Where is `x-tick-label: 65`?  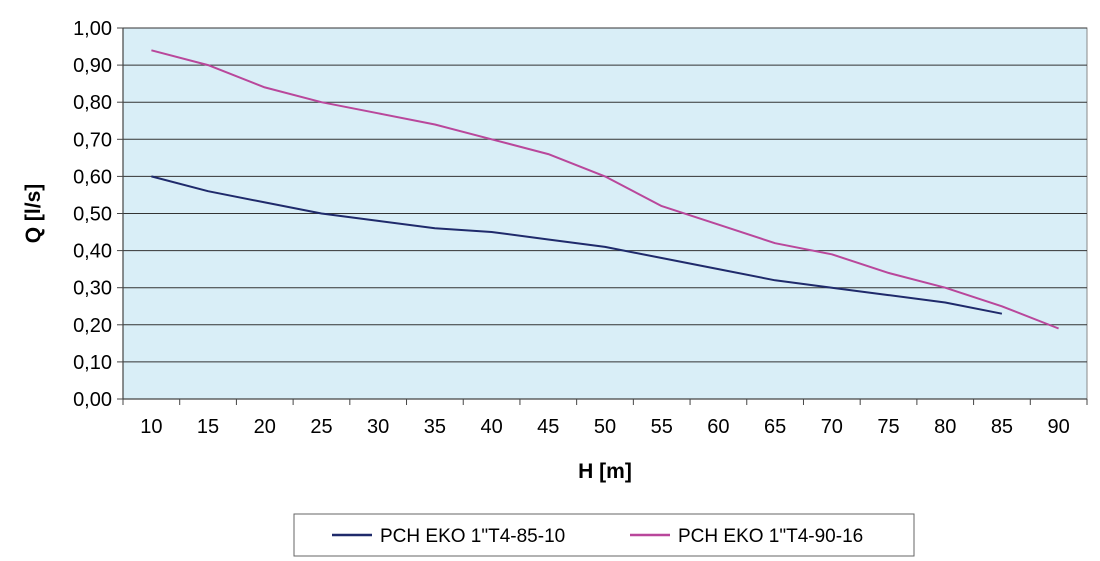 x-tick-label: 65 is located at coordinates (775, 427).